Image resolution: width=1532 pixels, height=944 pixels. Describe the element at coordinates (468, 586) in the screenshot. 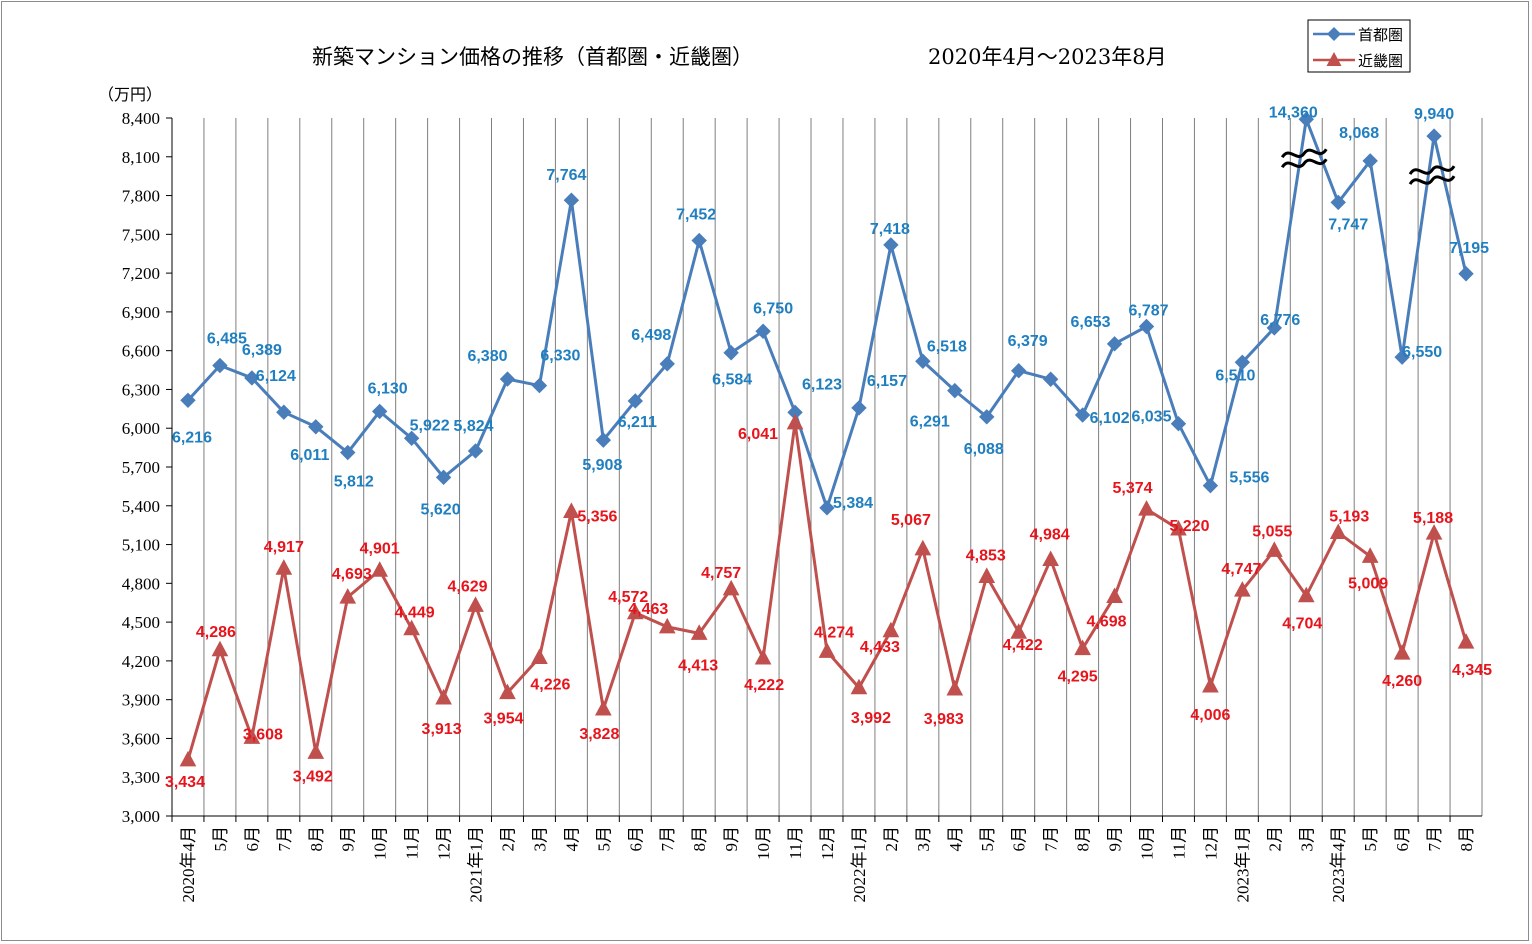

I see `data-label: 4,629` at that location.